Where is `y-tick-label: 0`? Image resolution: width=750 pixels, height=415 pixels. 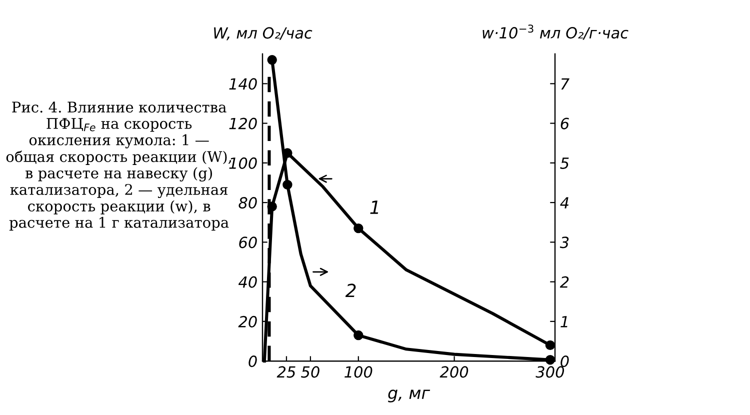
y-tick-label: 0 is located at coordinates (252, 362).